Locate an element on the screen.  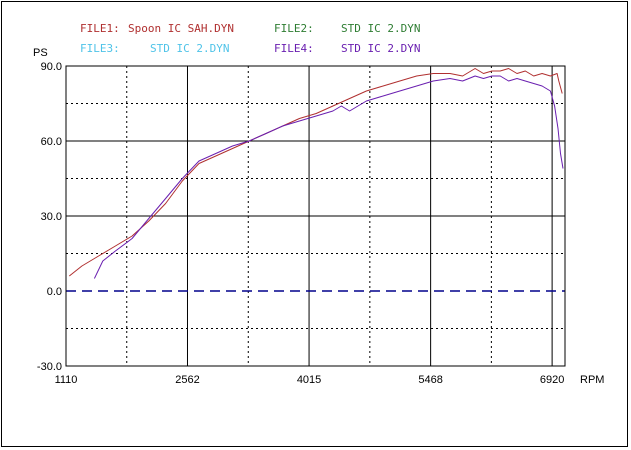
x-tick-label: 2562 is located at coordinates (187, 380).